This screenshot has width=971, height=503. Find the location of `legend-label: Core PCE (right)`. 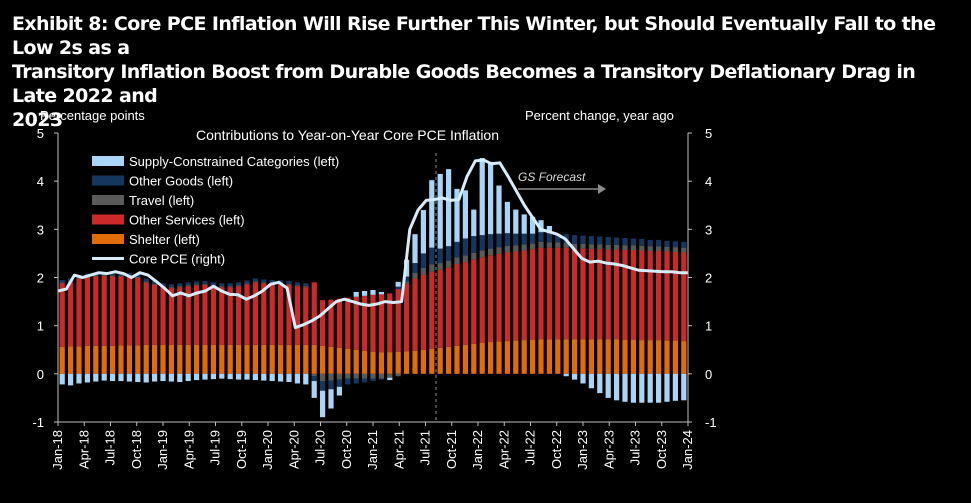

legend-label: Core PCE (right) is located at coordinates (177, 259).